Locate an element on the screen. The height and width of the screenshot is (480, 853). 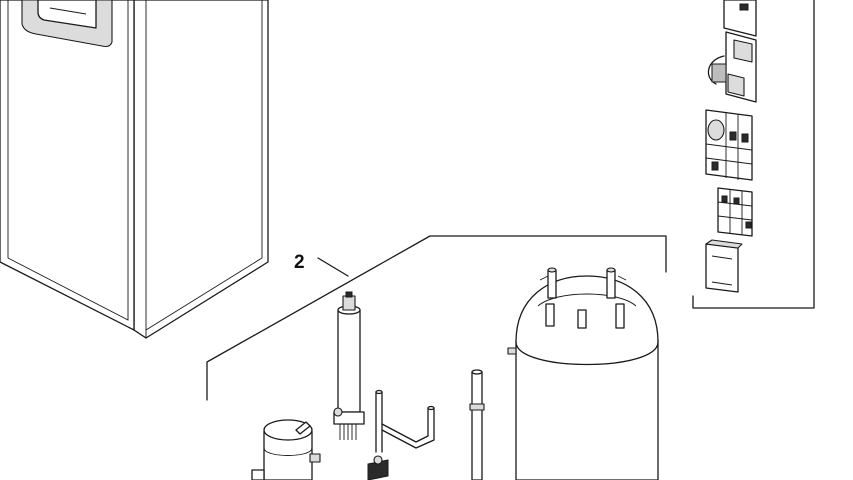
cylinder-dome is located at coordinates (587, 320).